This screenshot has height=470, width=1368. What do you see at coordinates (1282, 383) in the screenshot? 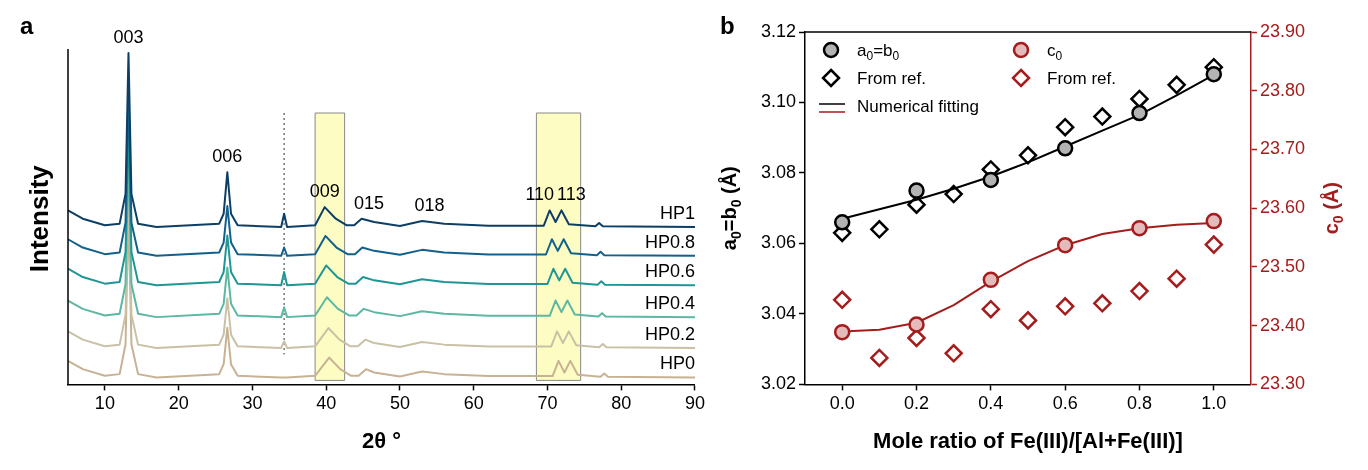
I see `y2-tick-label: 23.30` at bounding box center [1282, 383].